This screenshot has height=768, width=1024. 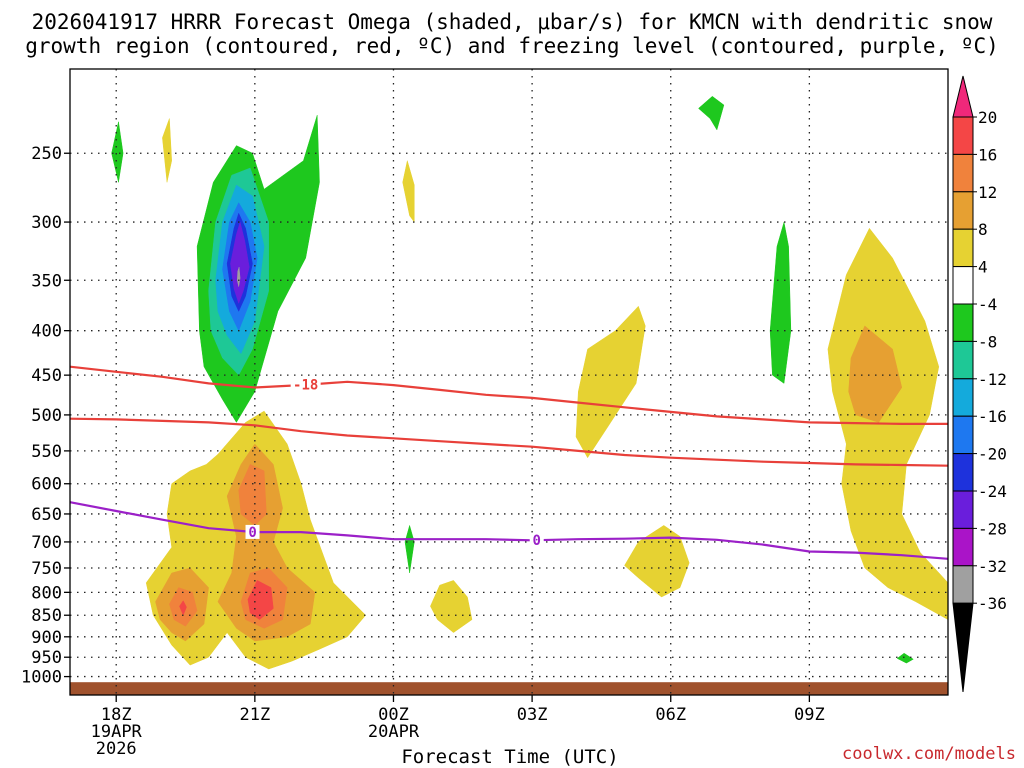 I want to click on colorbar-cap-bottom, so click(x=963, y=647).